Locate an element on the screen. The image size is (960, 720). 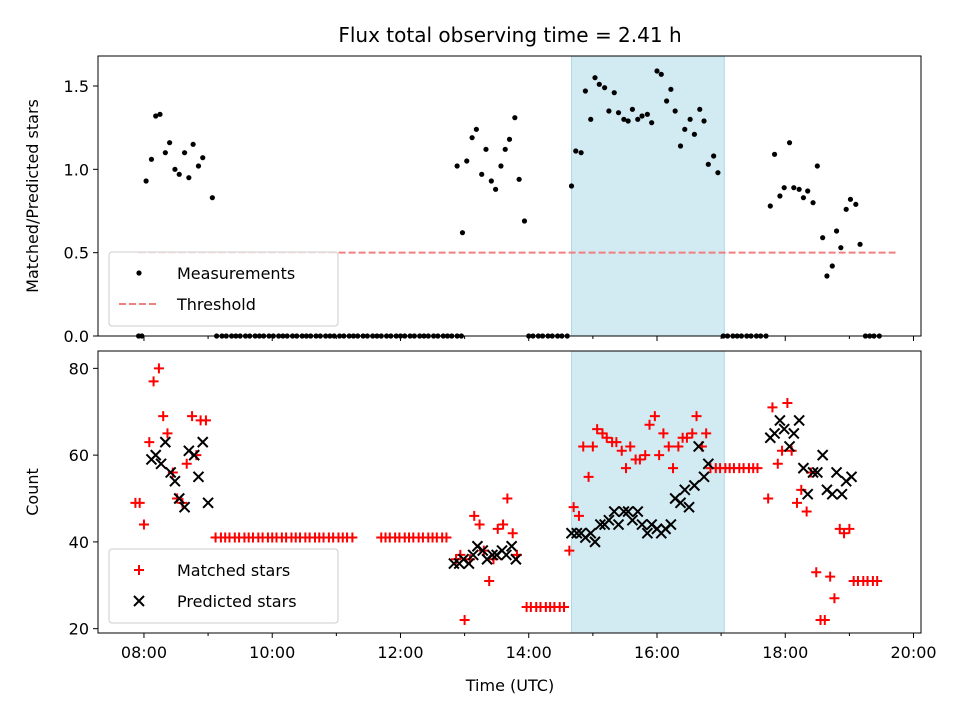
legend-label: Matched stars is located at coordinates (233, 570).